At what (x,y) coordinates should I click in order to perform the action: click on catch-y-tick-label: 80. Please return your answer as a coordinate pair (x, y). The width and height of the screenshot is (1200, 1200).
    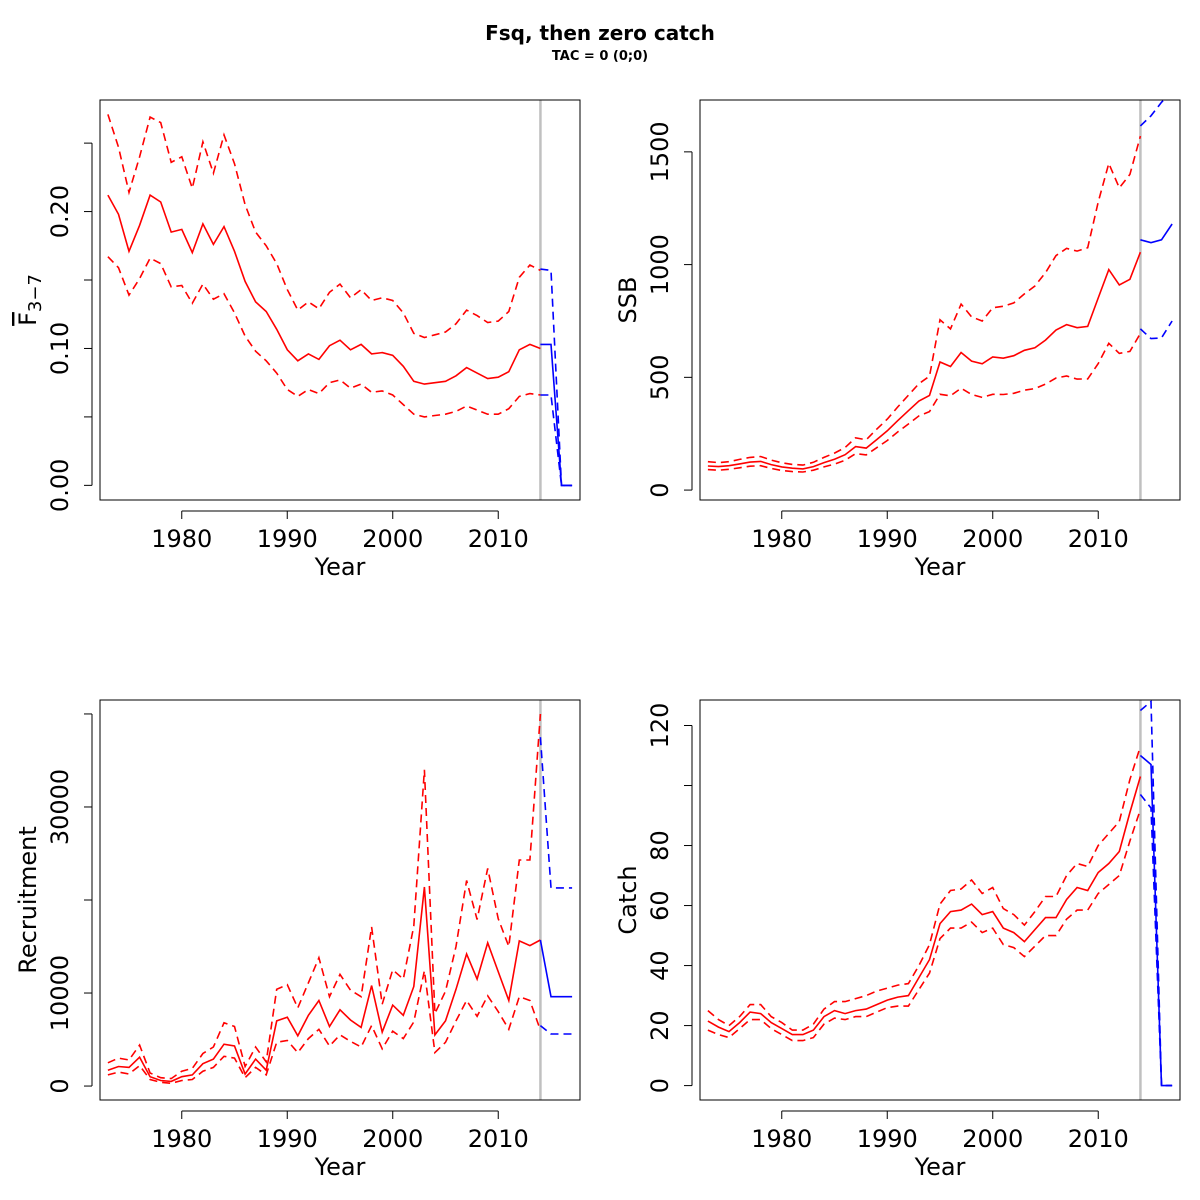
    Looking at the image, I should click on (660, 845).